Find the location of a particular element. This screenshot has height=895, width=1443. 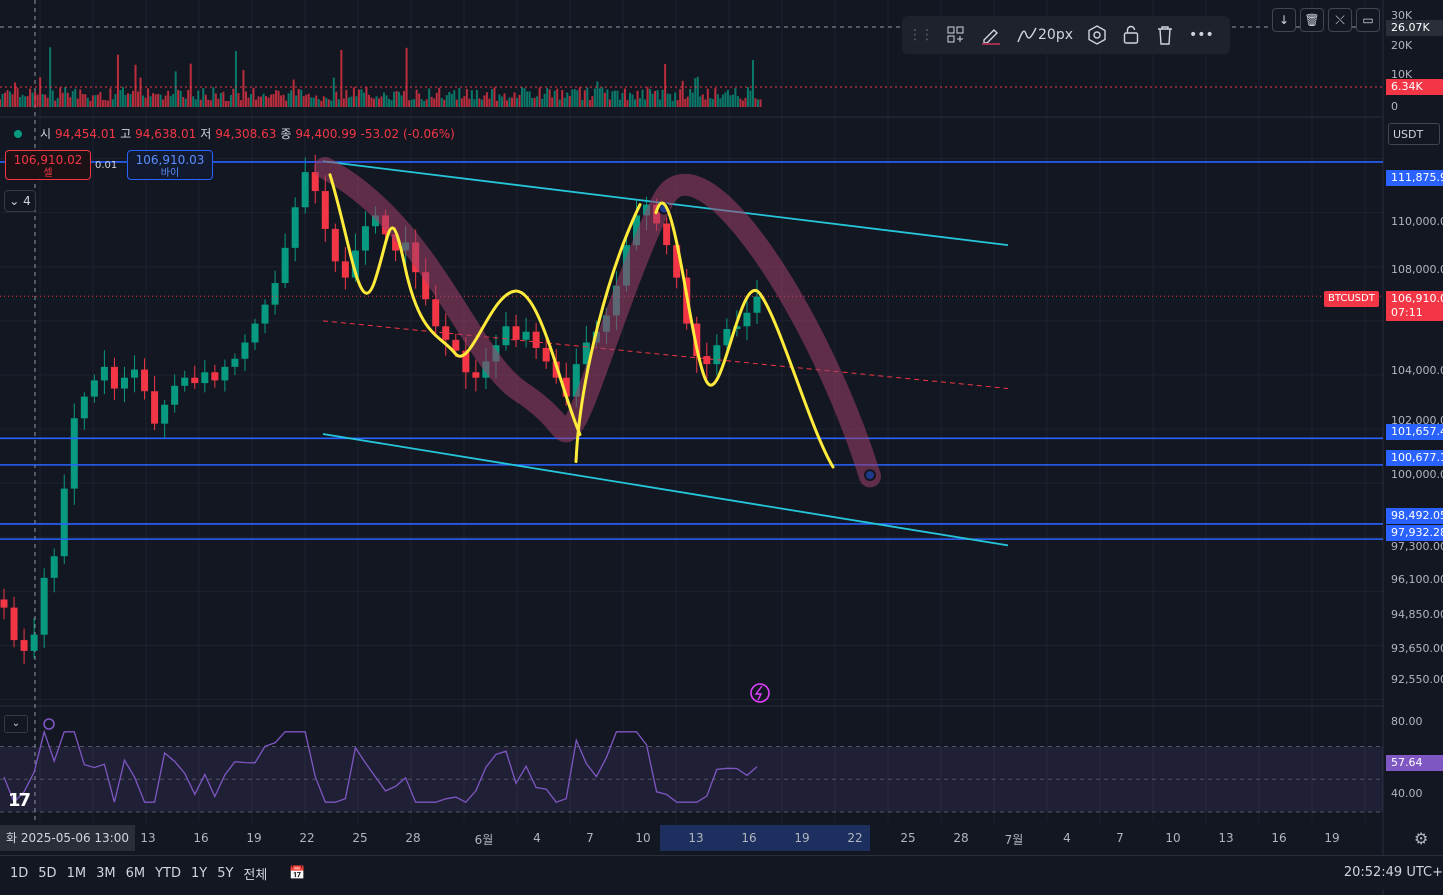

time-range-highlight is located at coordinates (765, 838).